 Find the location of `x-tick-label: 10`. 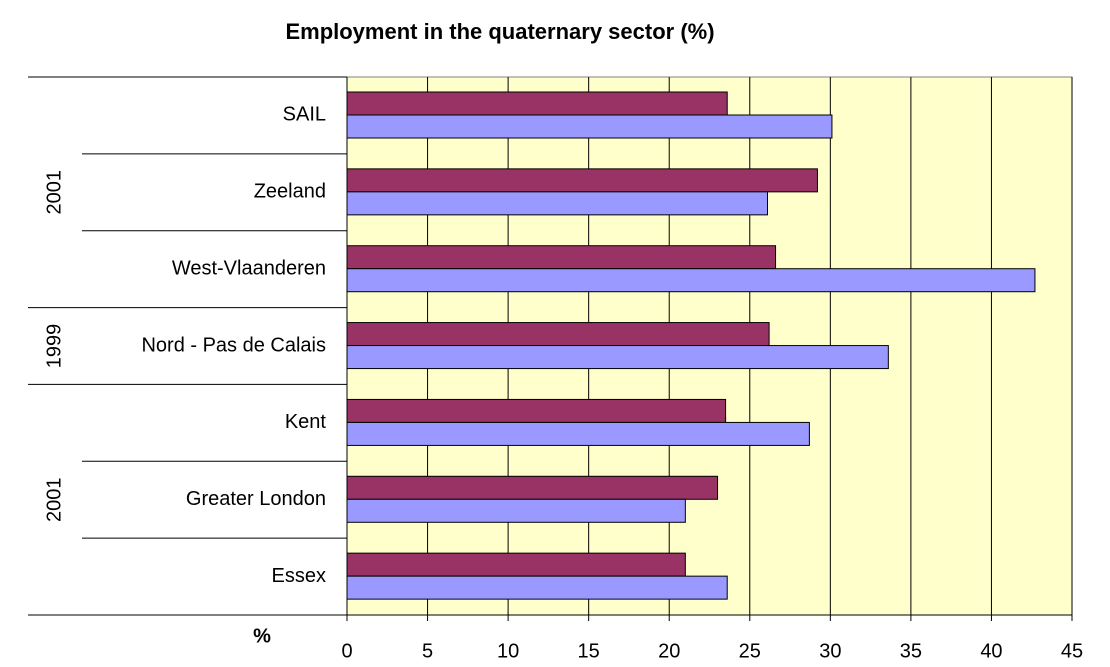

x-tick-label: 10 is located at coordinates (508, 651).